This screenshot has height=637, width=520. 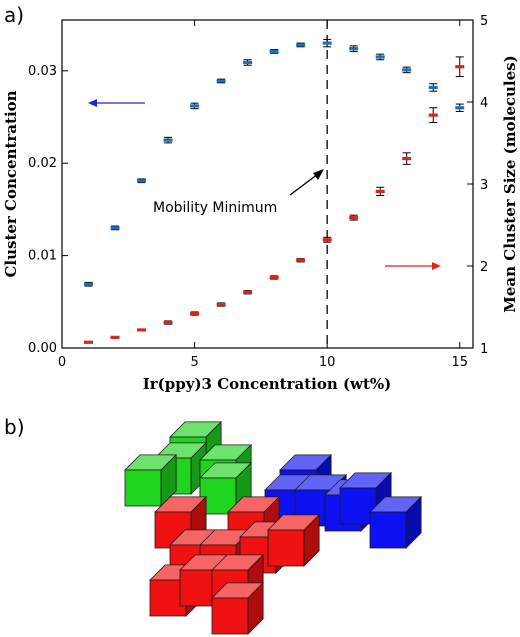 I want to click on red-cluster, so click(x=235, y=565).